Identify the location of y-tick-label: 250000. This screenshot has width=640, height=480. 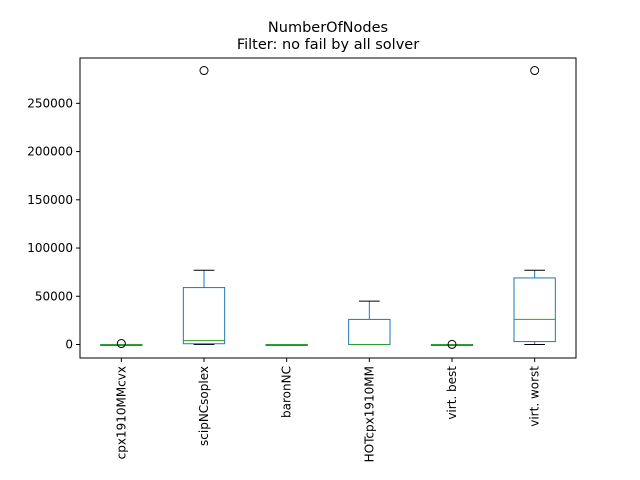
(50, 103).